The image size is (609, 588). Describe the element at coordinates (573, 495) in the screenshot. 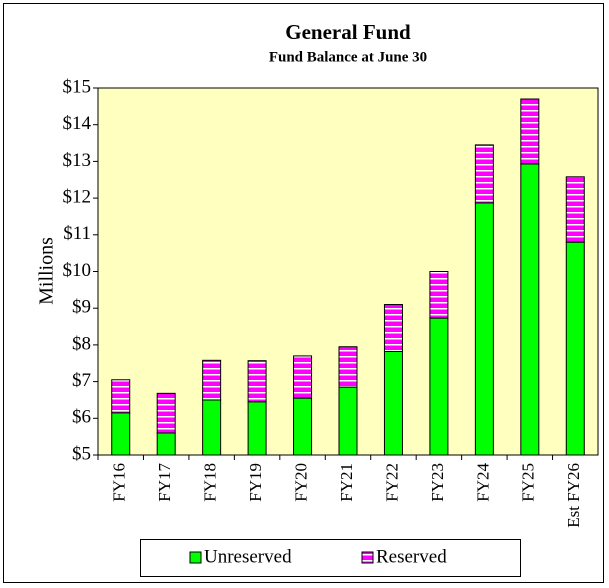

I see `x-tick-label: Est FY26` at that location.